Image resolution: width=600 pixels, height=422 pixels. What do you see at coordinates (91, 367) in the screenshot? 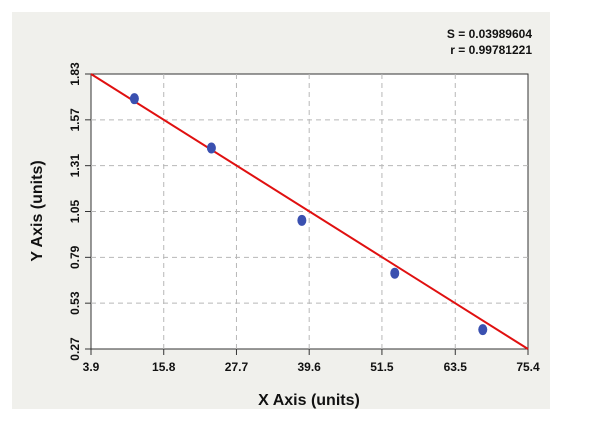
I see `x-tick-label: 3.9` at bounding box center [91, 367].